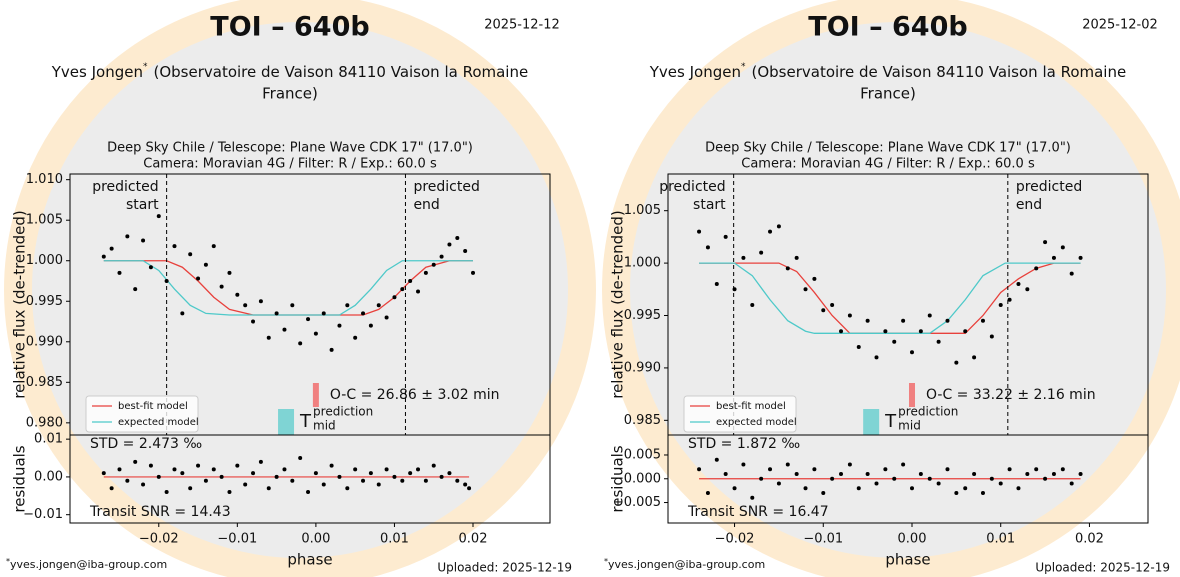  I want to click on email-mark: *, so click(8, 561).